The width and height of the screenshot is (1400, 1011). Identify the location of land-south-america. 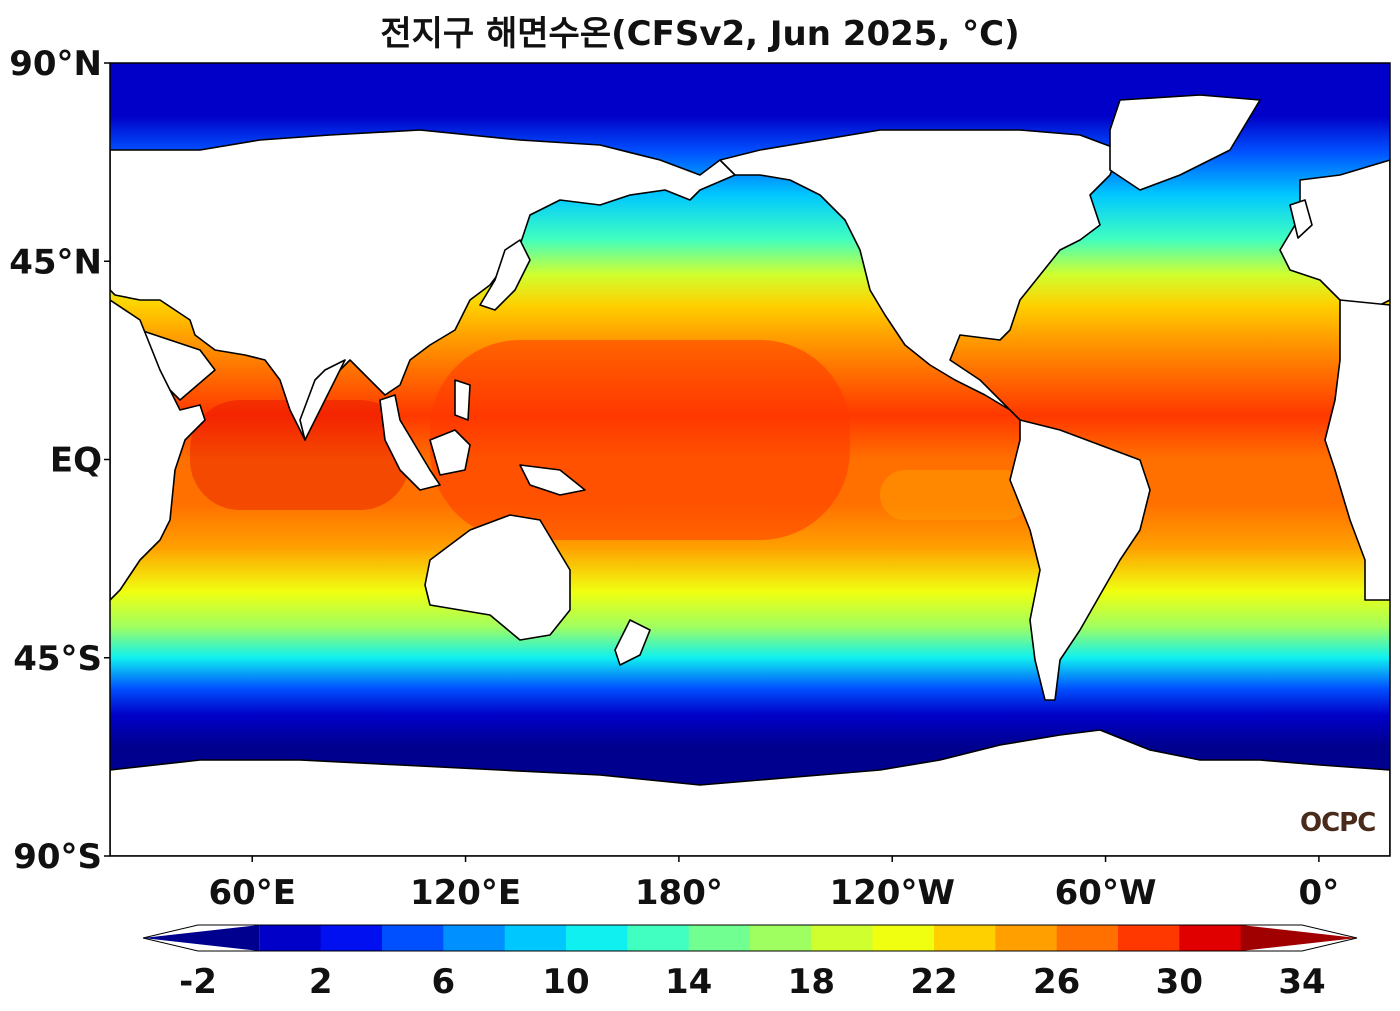
(1080, 560).